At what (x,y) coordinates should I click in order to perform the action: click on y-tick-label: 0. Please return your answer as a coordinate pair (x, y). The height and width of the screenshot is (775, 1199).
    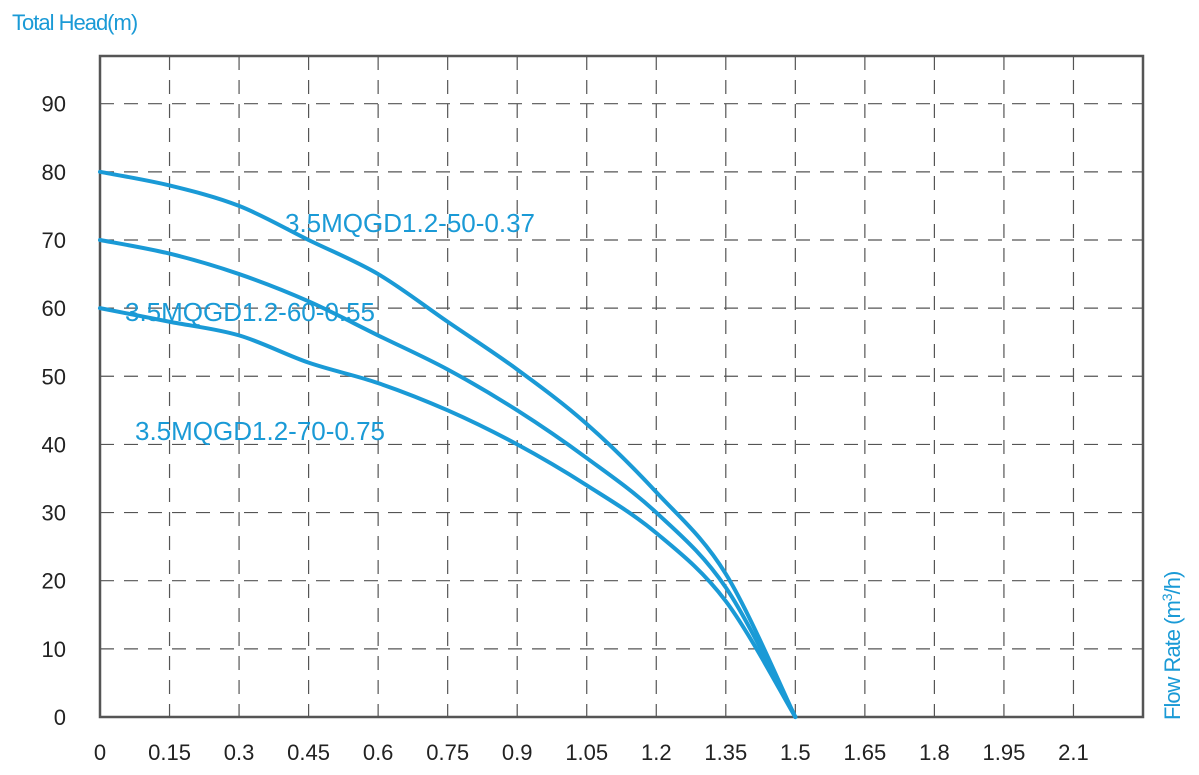
    Looking at the image, I should click on (60, 717).